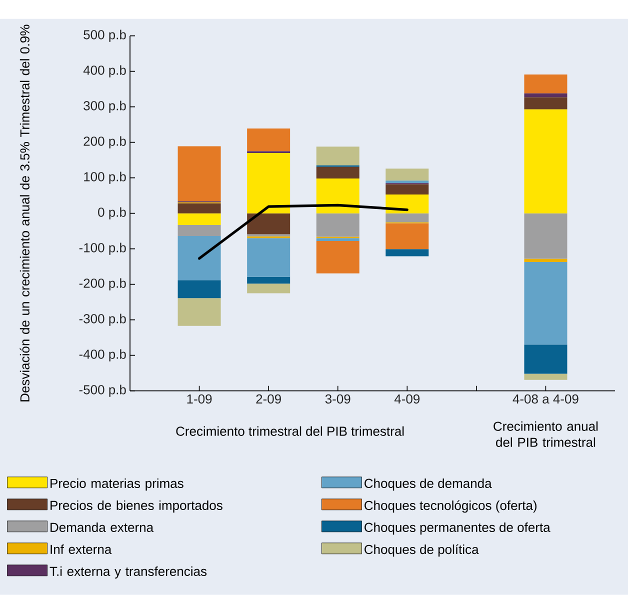 This screenshot has width=628, height=595. What do you see at coordinates (102, 320) in the screenshot?
I see `y-tick-label: -300 p.b` at bounding box center [102, 320].